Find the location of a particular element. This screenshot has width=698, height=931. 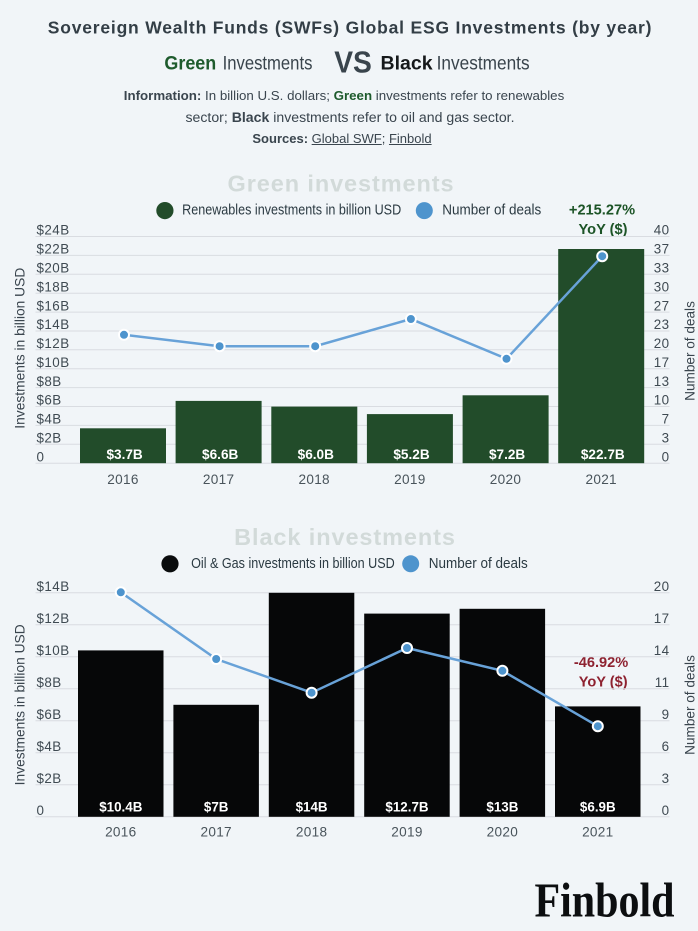

svg-text: $12.7B is located at coordinates (407, 807).